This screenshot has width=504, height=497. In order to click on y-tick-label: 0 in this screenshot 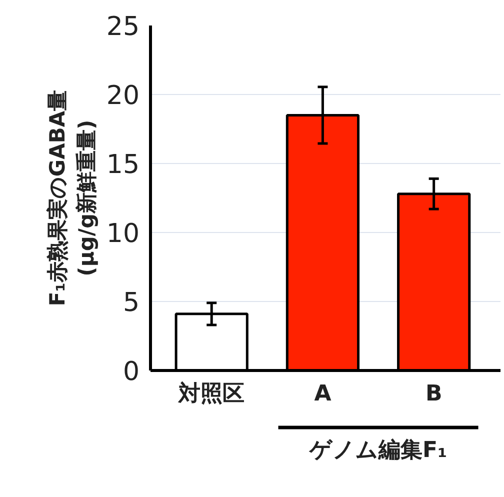, I will do `click(131, 372)`.